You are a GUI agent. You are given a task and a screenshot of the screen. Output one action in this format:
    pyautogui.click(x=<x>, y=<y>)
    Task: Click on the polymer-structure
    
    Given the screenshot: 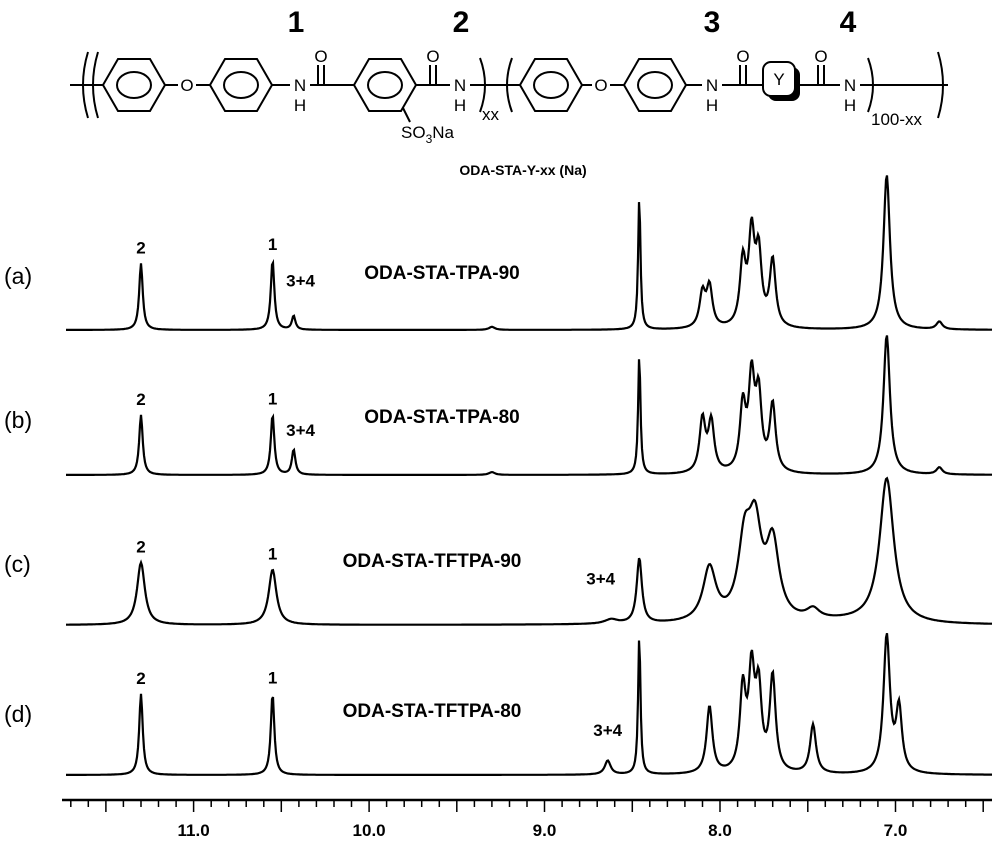 What is the action you would take?
    pyautogui.click(x=509, y=87)
    